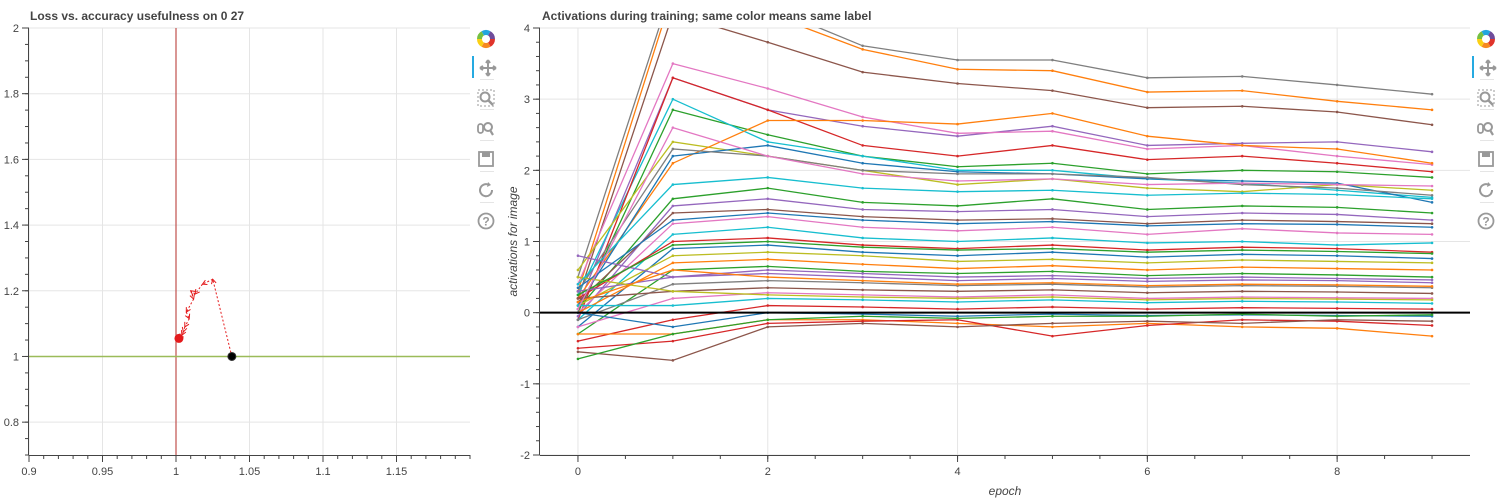  What do you see at coordinates (527, 243) in the screenshot?
I see `right-y-tick-label: 1` at bounding box center [527, 243].